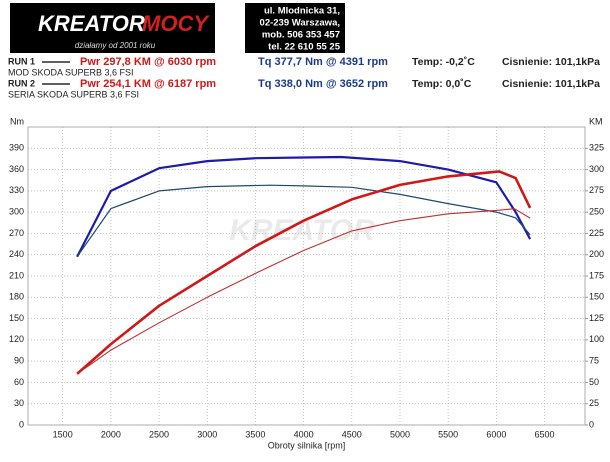 Image resolution: width=610 pixels, height=462 pixels. What do you see at coordinates (148, 84) in the screenshot?
I see `run-power: Pwr 254,1 KM @ 6187 rpm` at bounding box center [148, 84].